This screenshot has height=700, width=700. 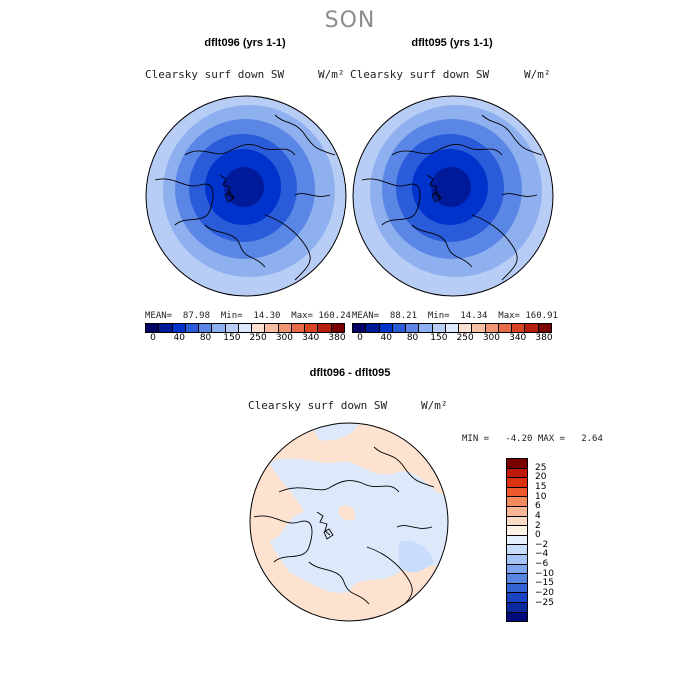 I want to click on panel-stats-left: MEAN= 87.98 Min= 14.30 Max= 160.24, so click(x=248, y=316).